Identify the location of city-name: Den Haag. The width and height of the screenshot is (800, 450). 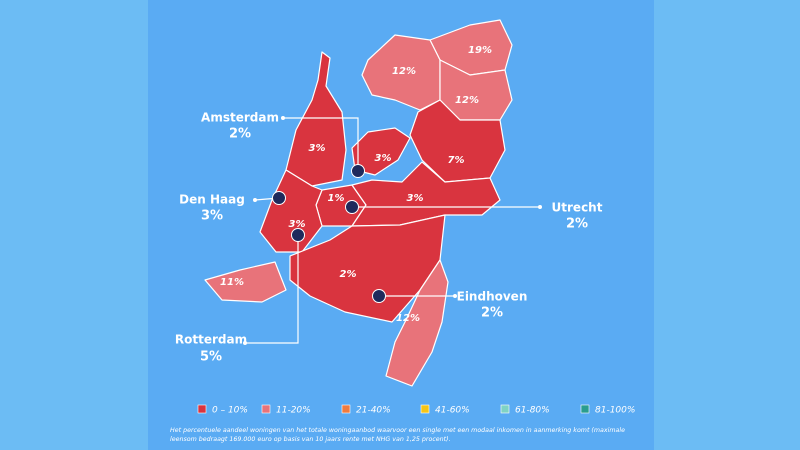
(212, 200).